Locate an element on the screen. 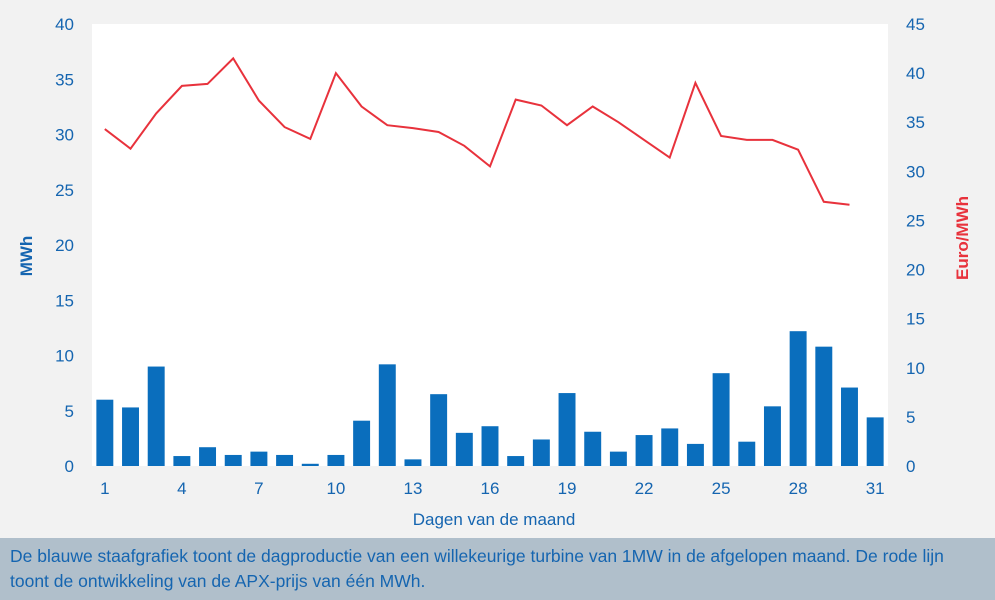  right-tick-label: 0 is located at coordinates (910, 466).